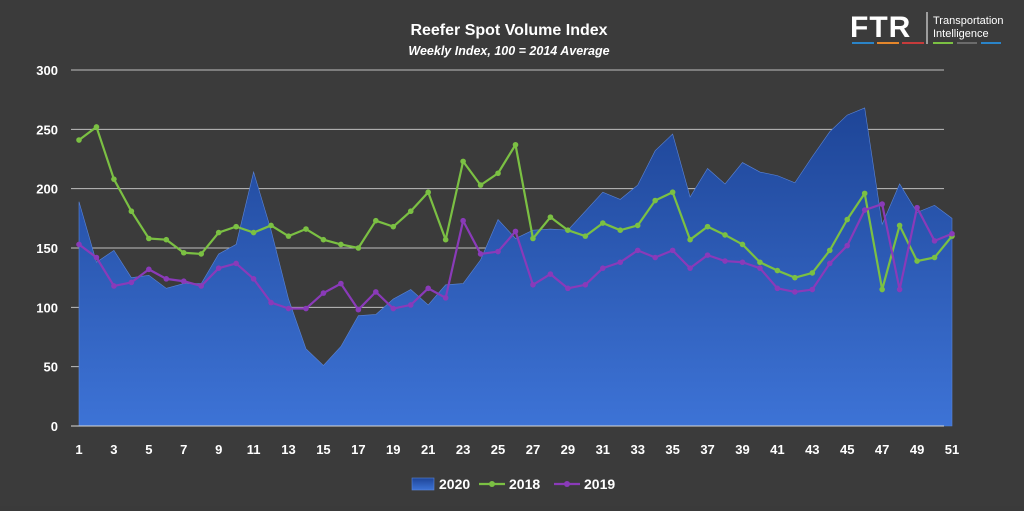 This screenshot has width=1024, height=511. What do you see at coordinates (524, 484) in the screenshot?
I see `legend-2018-label: 2018` at bounding box center [524, 484].